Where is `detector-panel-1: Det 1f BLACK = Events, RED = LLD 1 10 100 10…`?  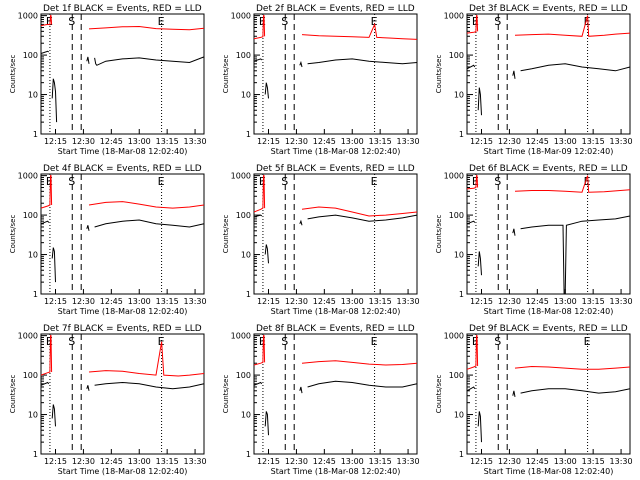 detector-panel-1: Det 1f BLACK = Events, RED = LLD 1 10 100 10… is located at coordinates (108, 80).